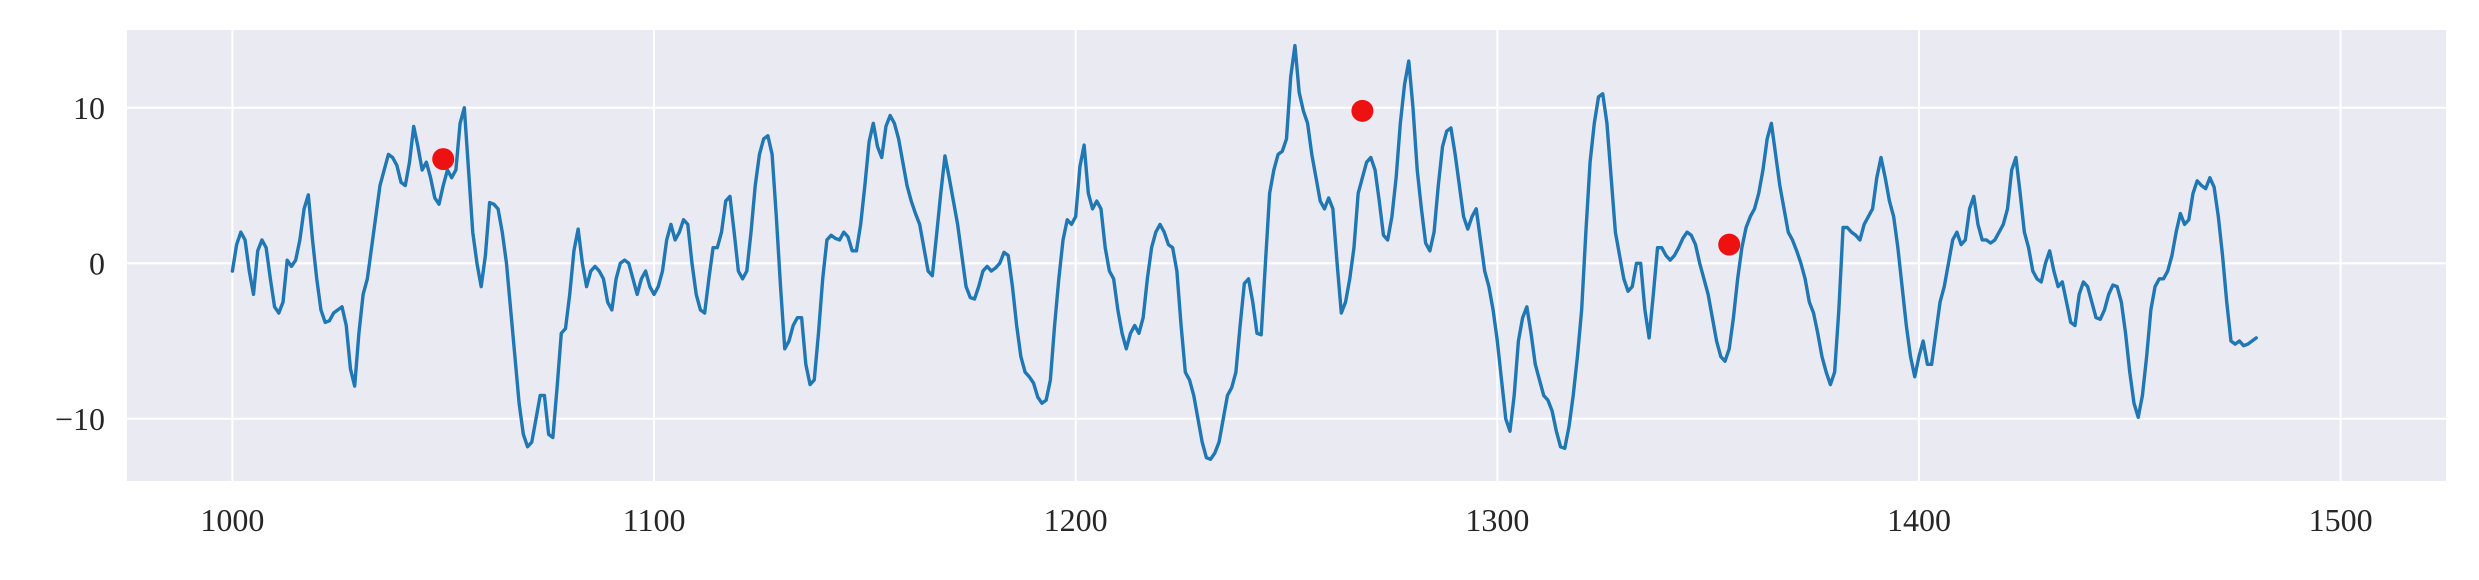 This screenshot has width=2479, height=580. What do you see at coordinates (2341, 520) in the screenshot?
I see `x-tick-label: 1500` at bounding box center [2341, 520].